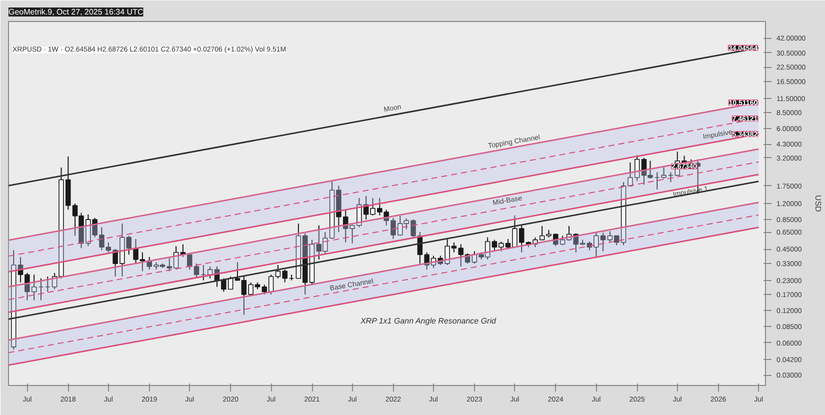  What do you see at coordinates (818, 203) in the screenshot?
I see `y-axis-title: USD` at bounding box center [818, 203].